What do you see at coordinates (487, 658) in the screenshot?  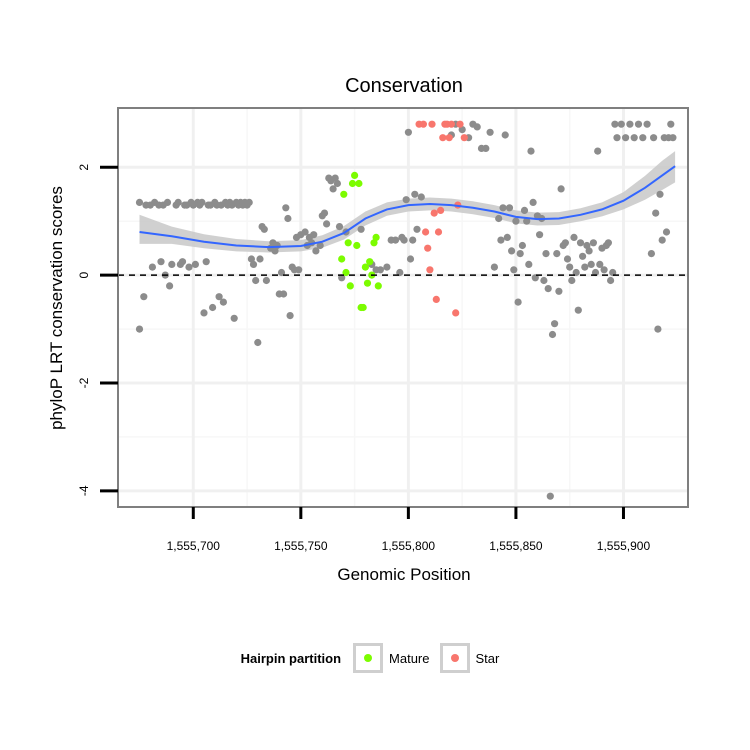 I see `legend-label-star: Star` at bounding box center [487, 658].